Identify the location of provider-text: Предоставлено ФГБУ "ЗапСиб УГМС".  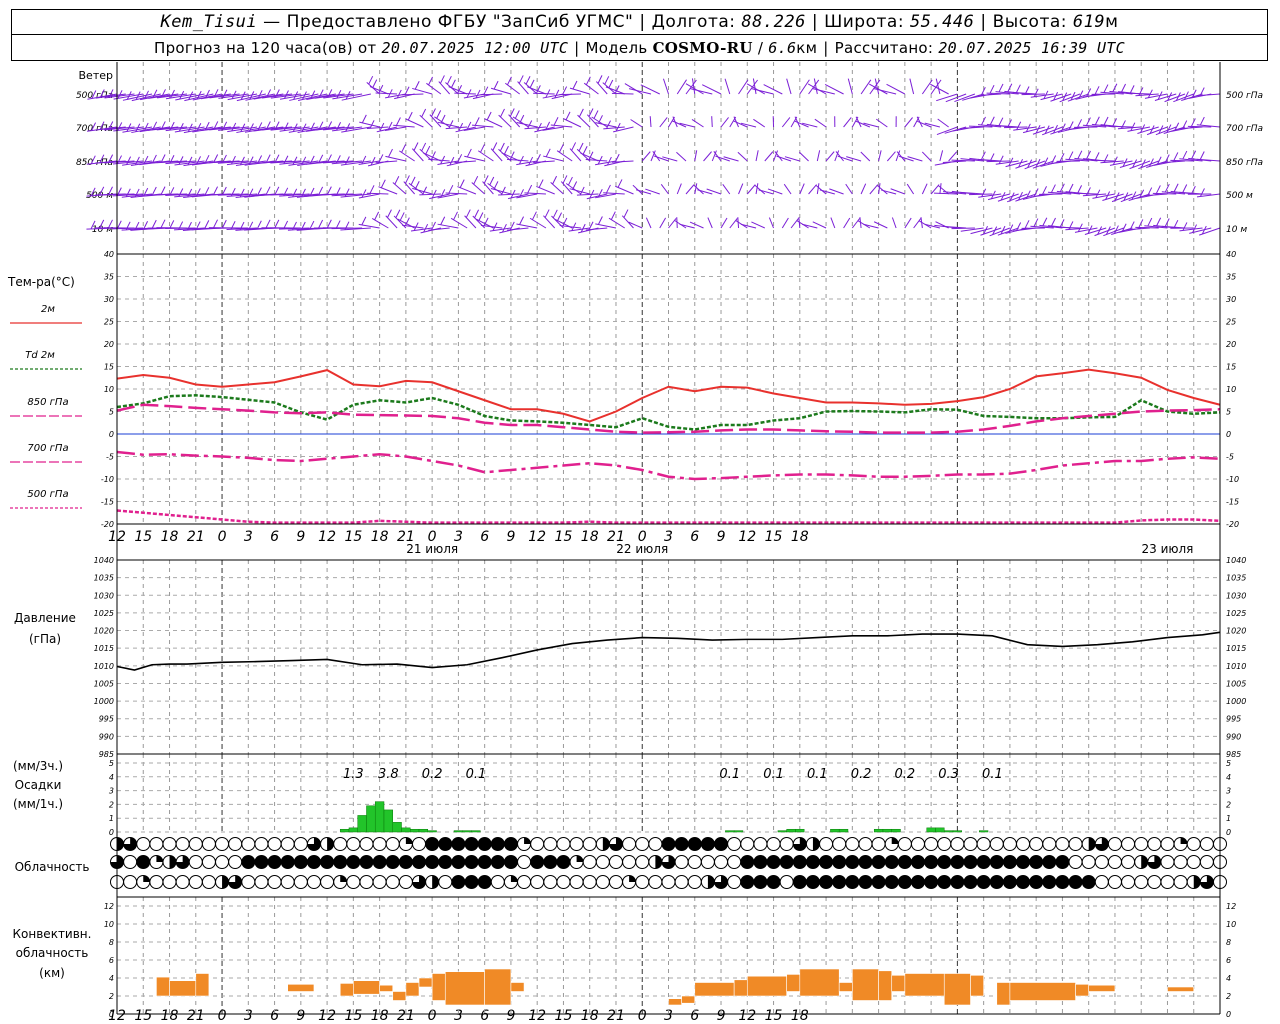
(460, 22).